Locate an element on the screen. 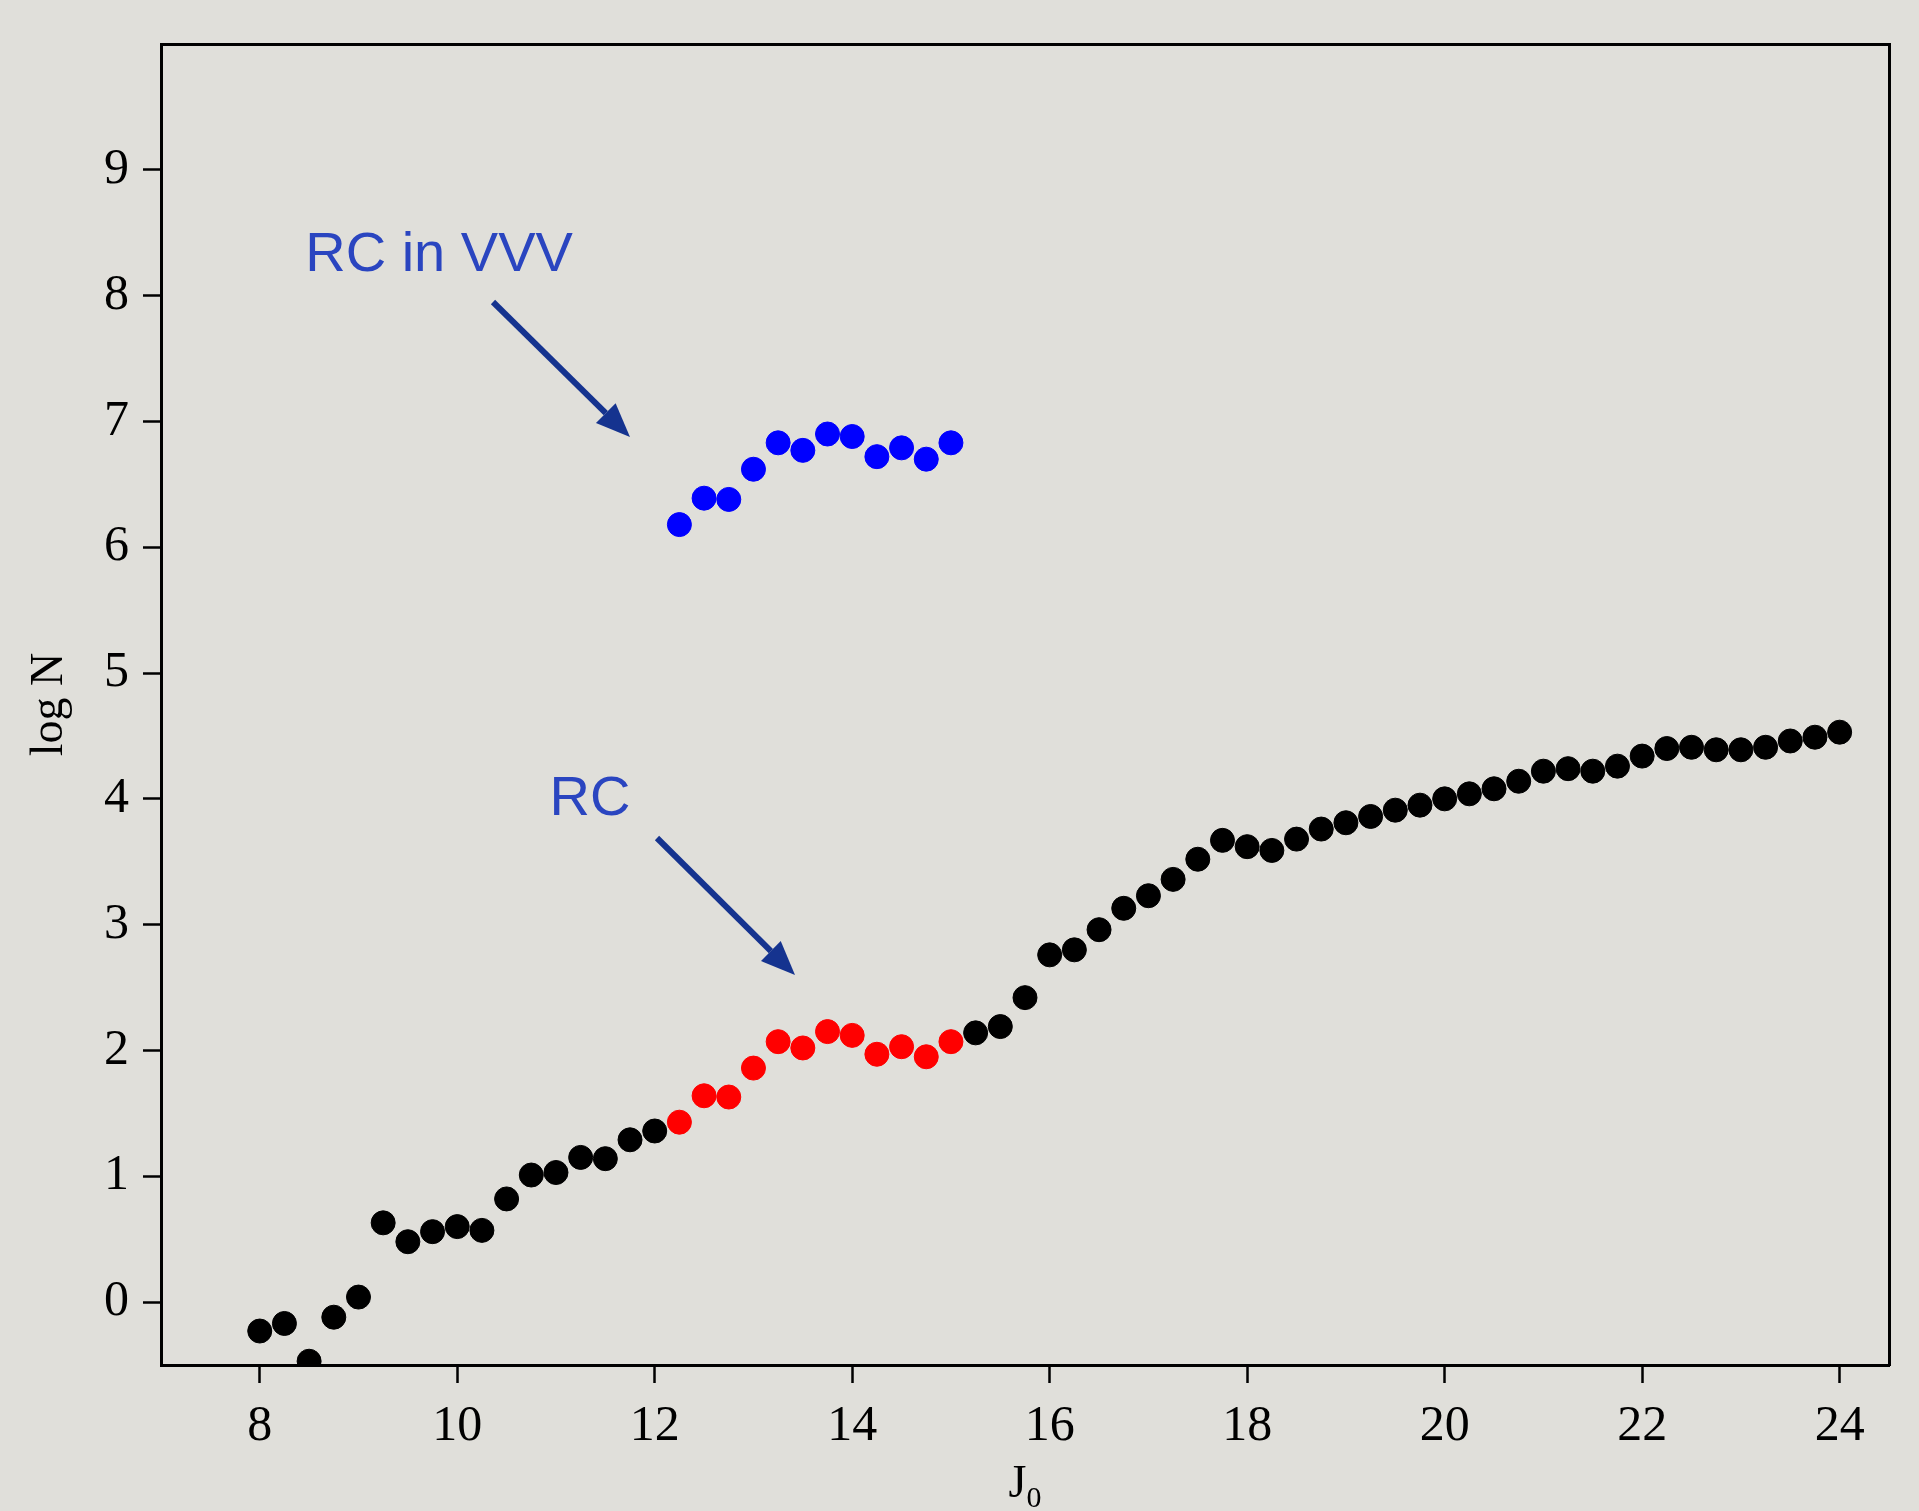 The width and height of the screenshot is (1919, 1511). x-tick-label: 12 is located at coordinates (654, 1423).